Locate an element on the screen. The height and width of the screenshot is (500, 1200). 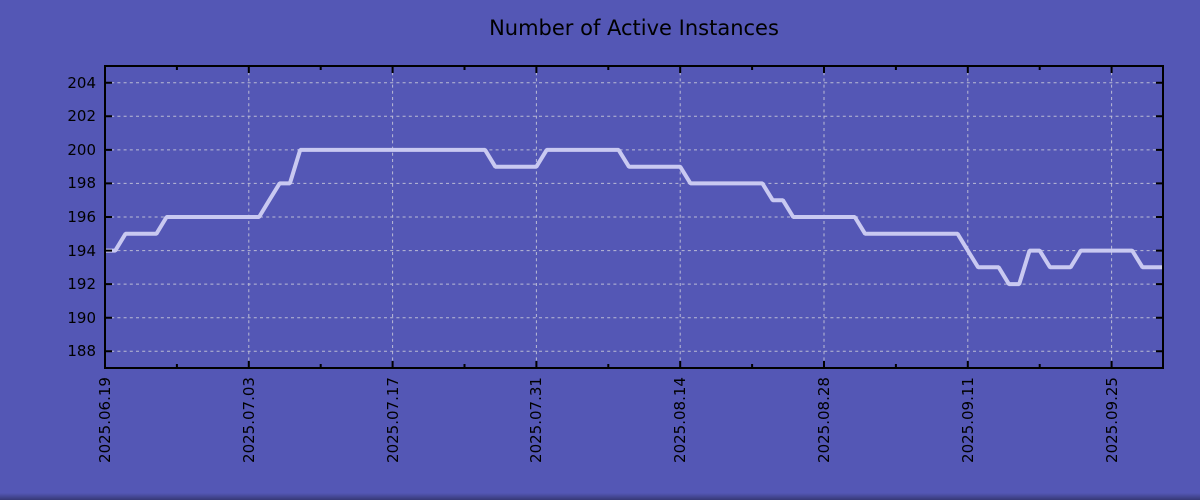
x-tick-label: 2025.09.11 is located at coordinates (968, 420).